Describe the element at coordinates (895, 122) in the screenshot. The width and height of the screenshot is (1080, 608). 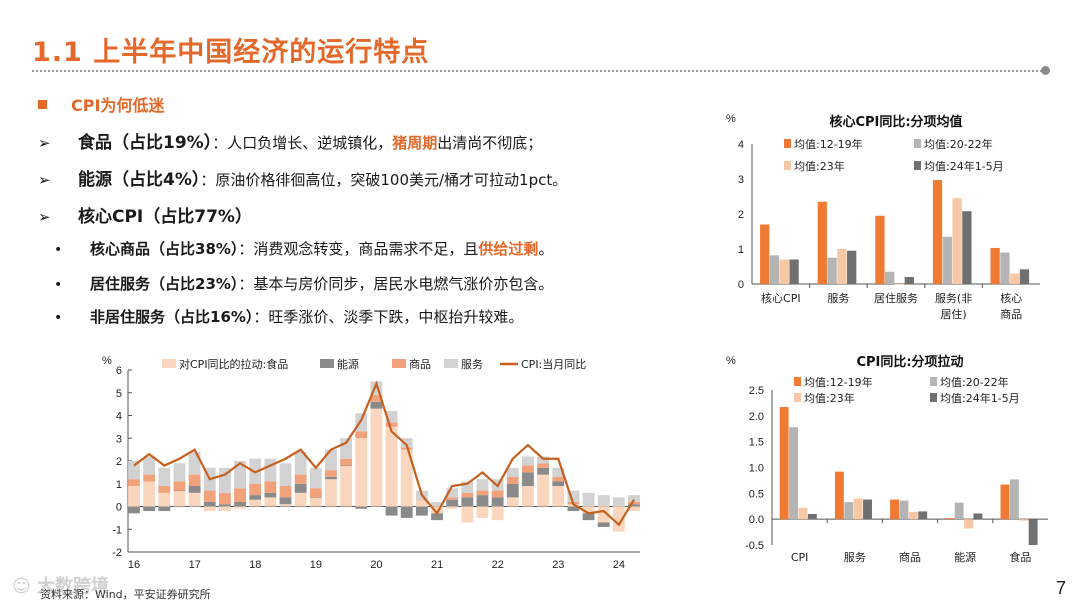
I see `chart-title: 核心CPI同比:分项均值` at that location.